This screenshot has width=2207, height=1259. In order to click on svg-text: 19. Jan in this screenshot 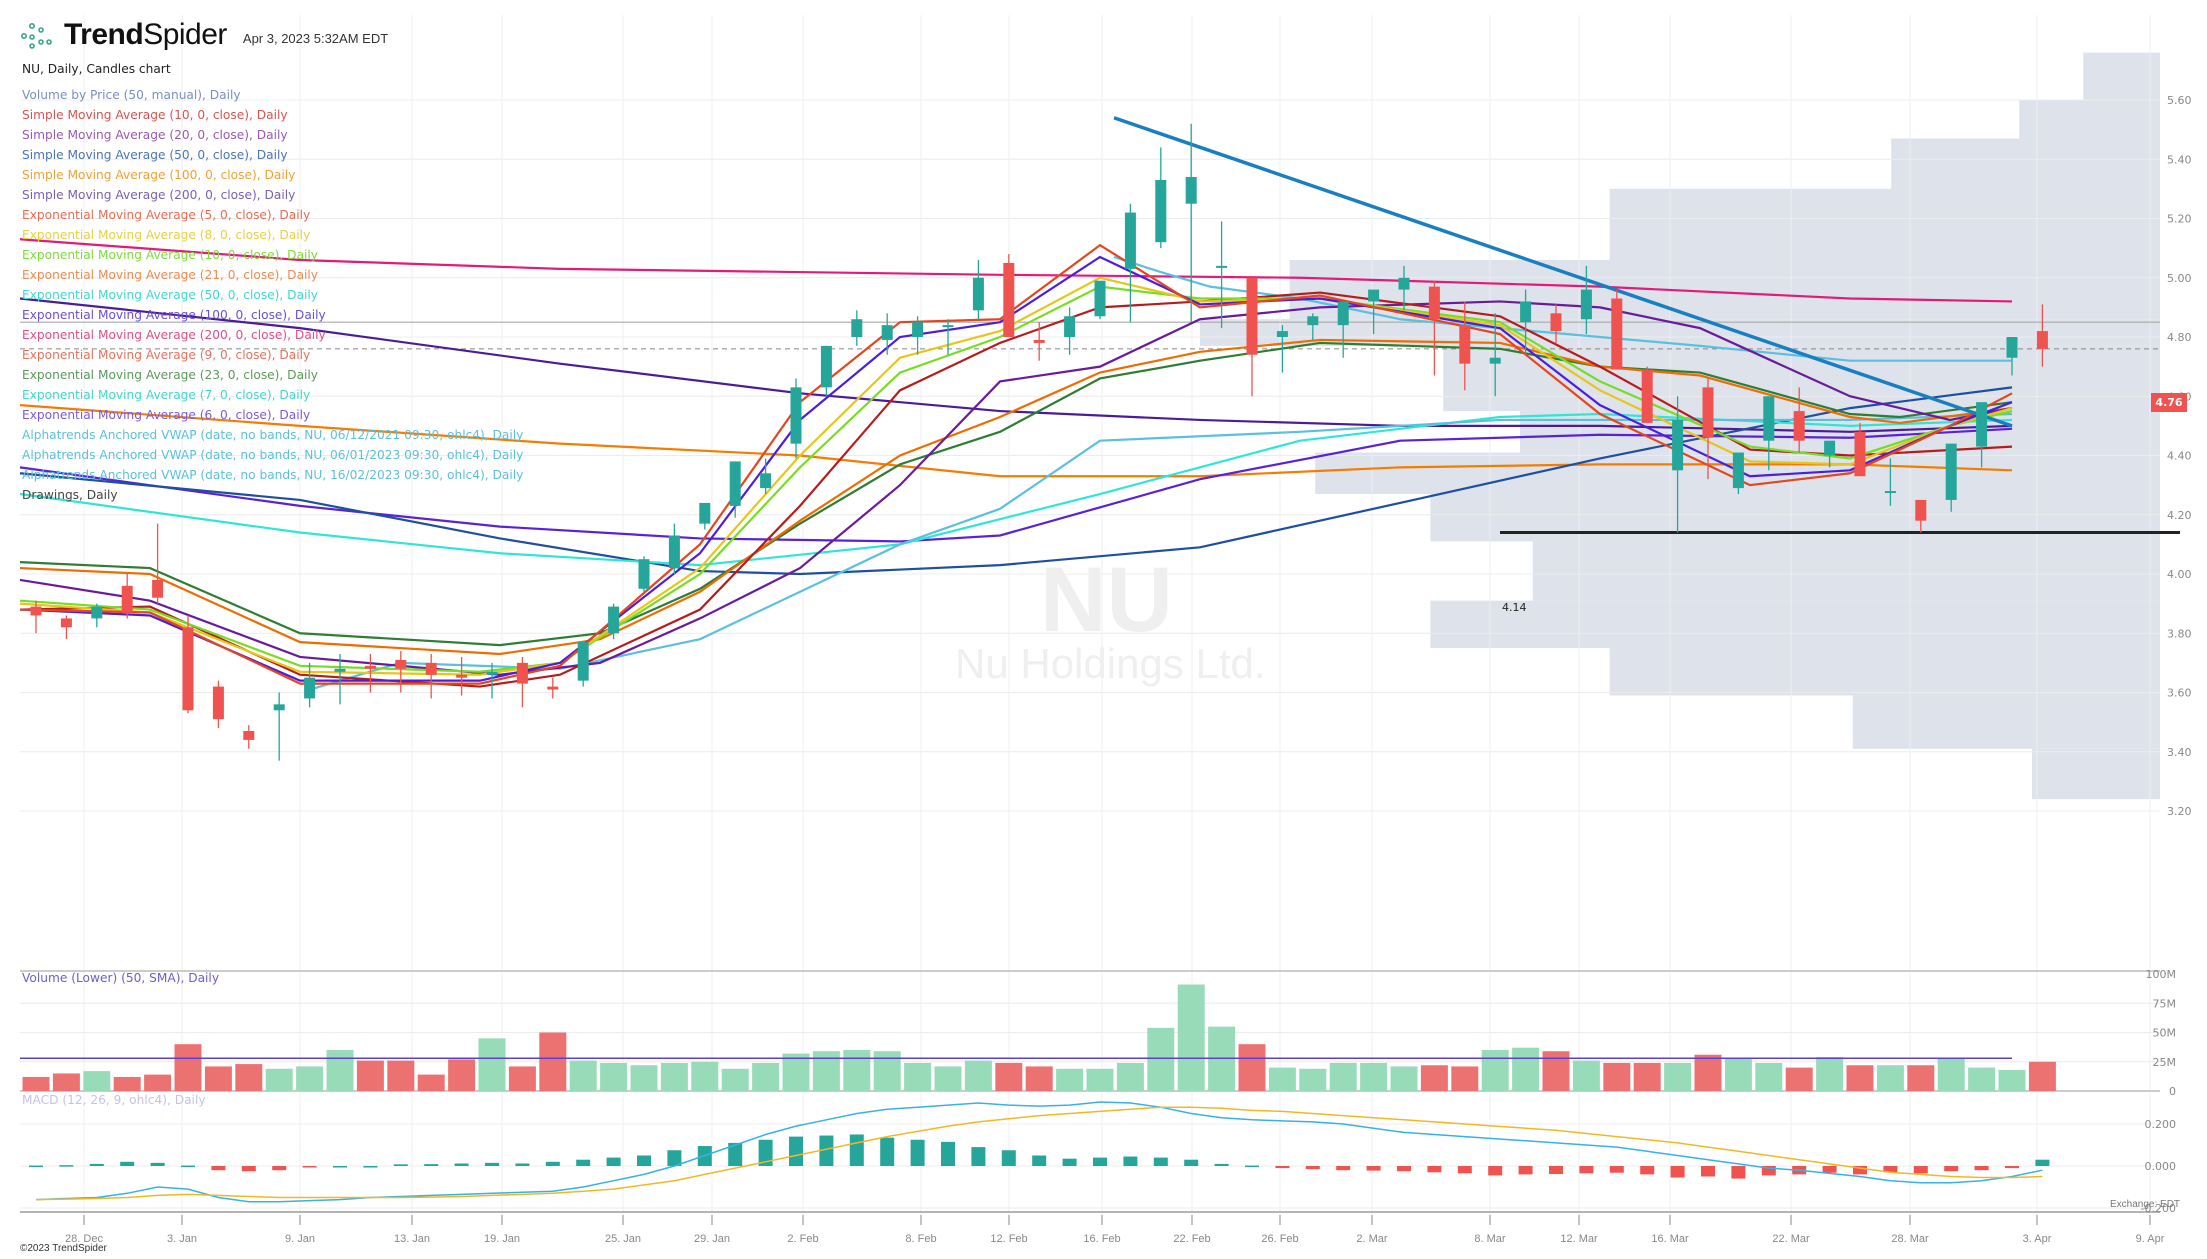, I will do `click(502, 1239)`.